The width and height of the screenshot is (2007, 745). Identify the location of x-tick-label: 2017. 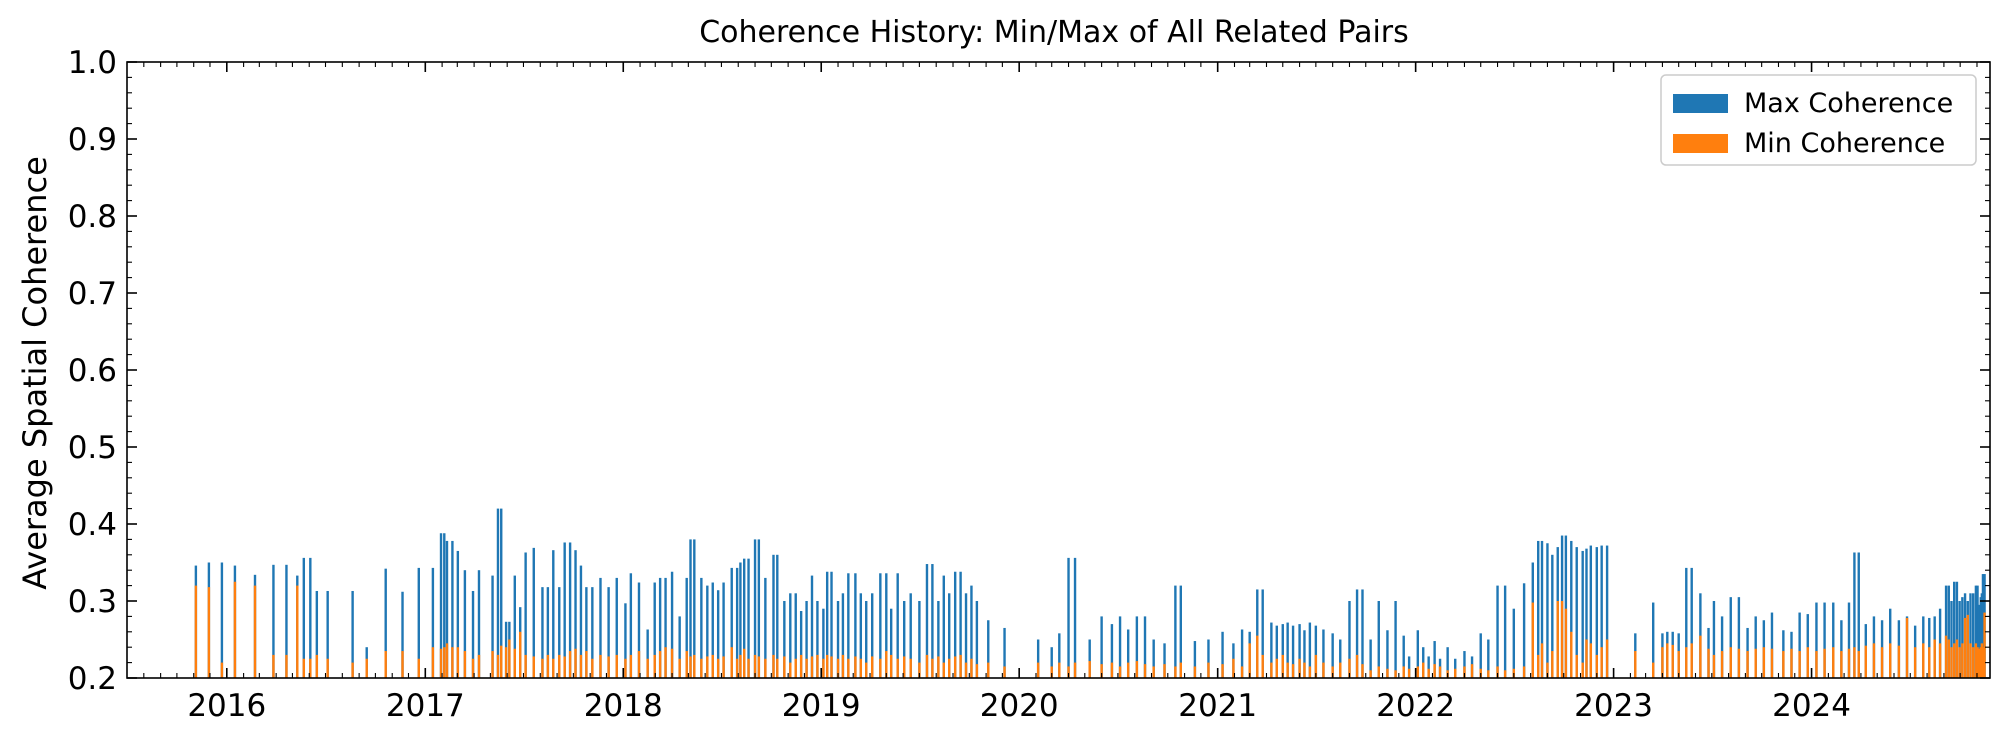
(425, 706).